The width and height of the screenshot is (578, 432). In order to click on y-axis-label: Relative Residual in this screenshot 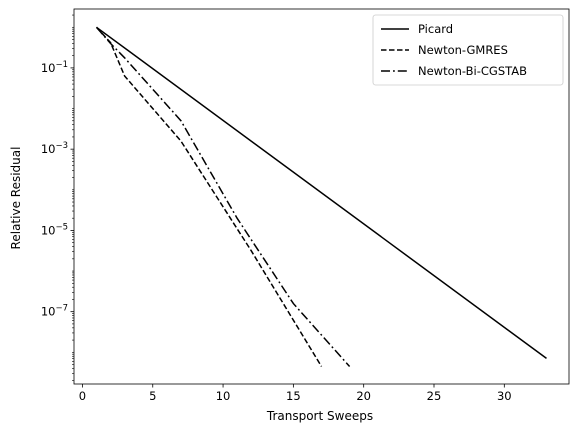, I will do `click(16, 198)`.